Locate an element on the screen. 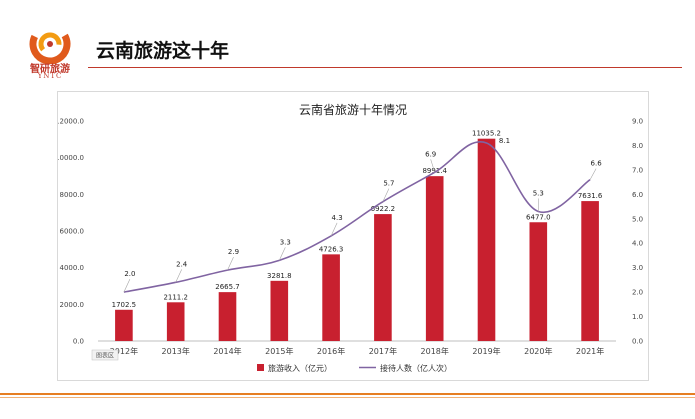 The height and width of the screenshot is (419, 695). y-left-tick-label: 8000.0 is located at coordinates (72, 195).